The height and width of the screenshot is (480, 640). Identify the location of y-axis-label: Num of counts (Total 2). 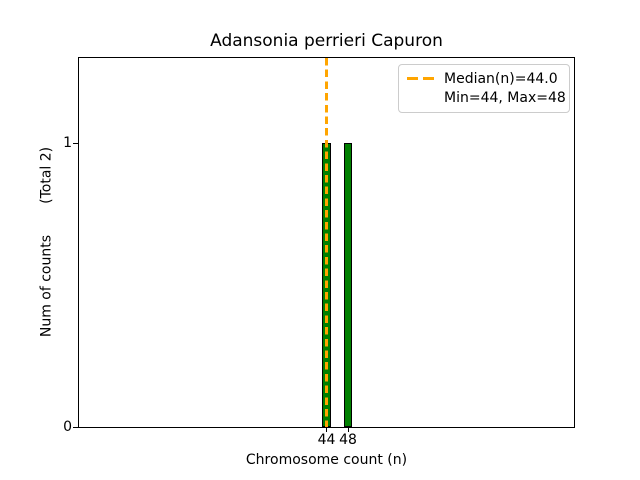
(46, 242).